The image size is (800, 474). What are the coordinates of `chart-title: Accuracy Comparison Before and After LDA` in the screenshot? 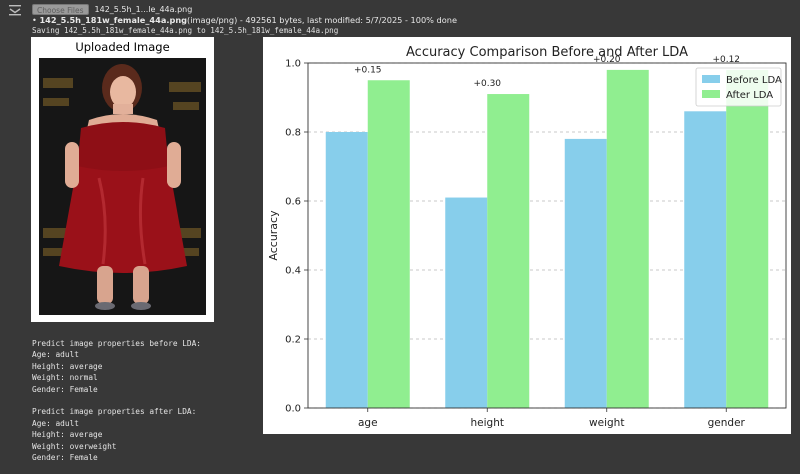 It's located at (547, 52).